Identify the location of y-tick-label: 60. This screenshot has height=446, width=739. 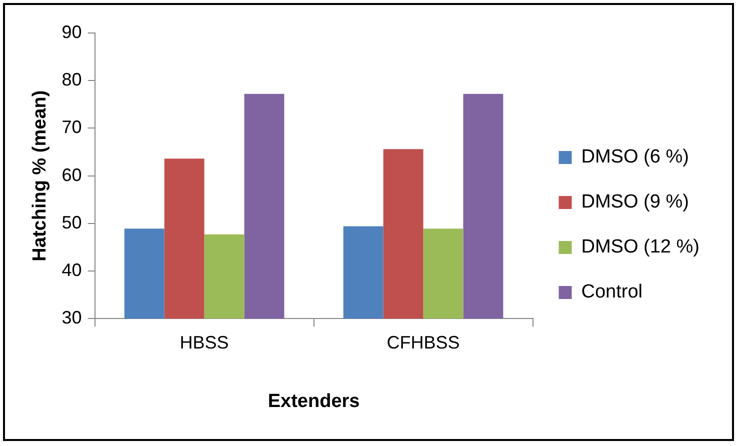
(72, 174).